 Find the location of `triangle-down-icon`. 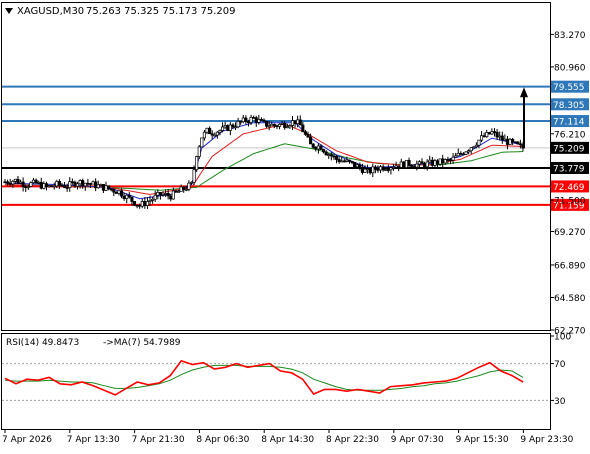

triangle-down-icon is located at coordinates (9, 11).